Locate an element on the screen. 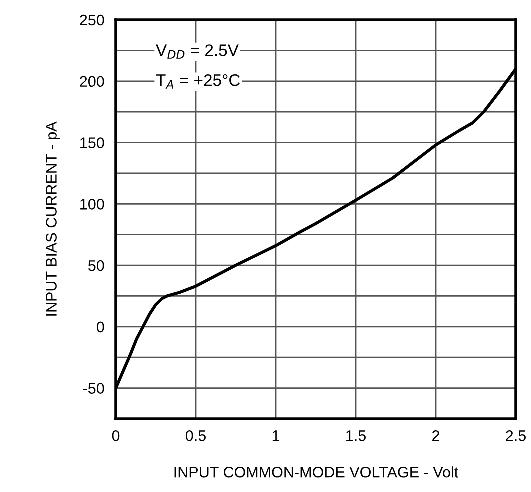 This screenshot has height=492, width=531. y-tick-label: 100 is located at coordinates (92, 204).